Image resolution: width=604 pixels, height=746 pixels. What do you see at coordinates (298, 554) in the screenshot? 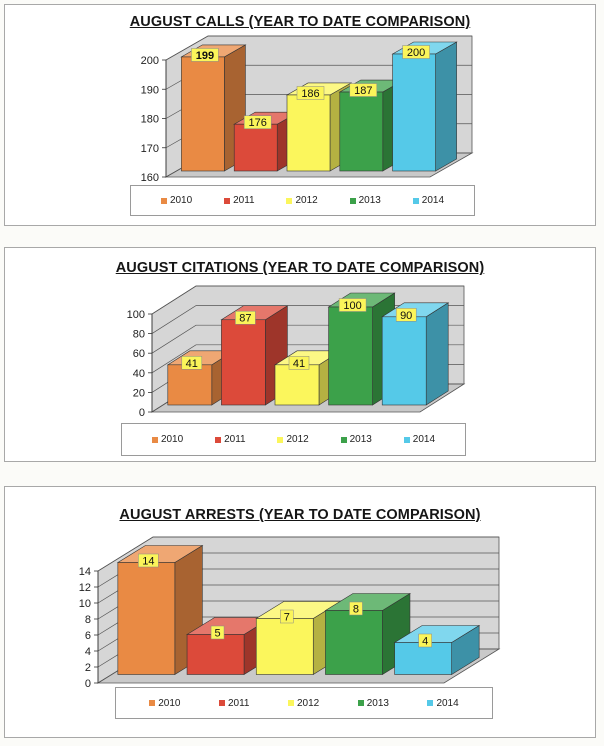
I see `arrests-gridline` at bounding box center [298, 554].